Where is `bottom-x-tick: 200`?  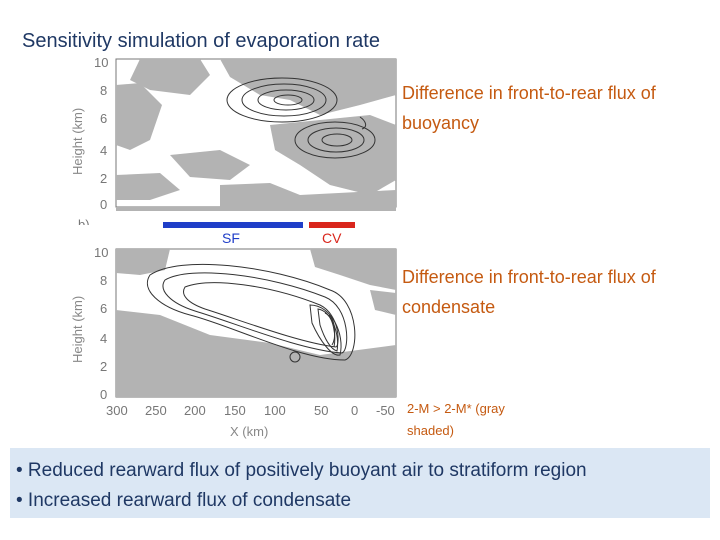 bottom-x-tick: 200 is located at coordinates (195, 410).